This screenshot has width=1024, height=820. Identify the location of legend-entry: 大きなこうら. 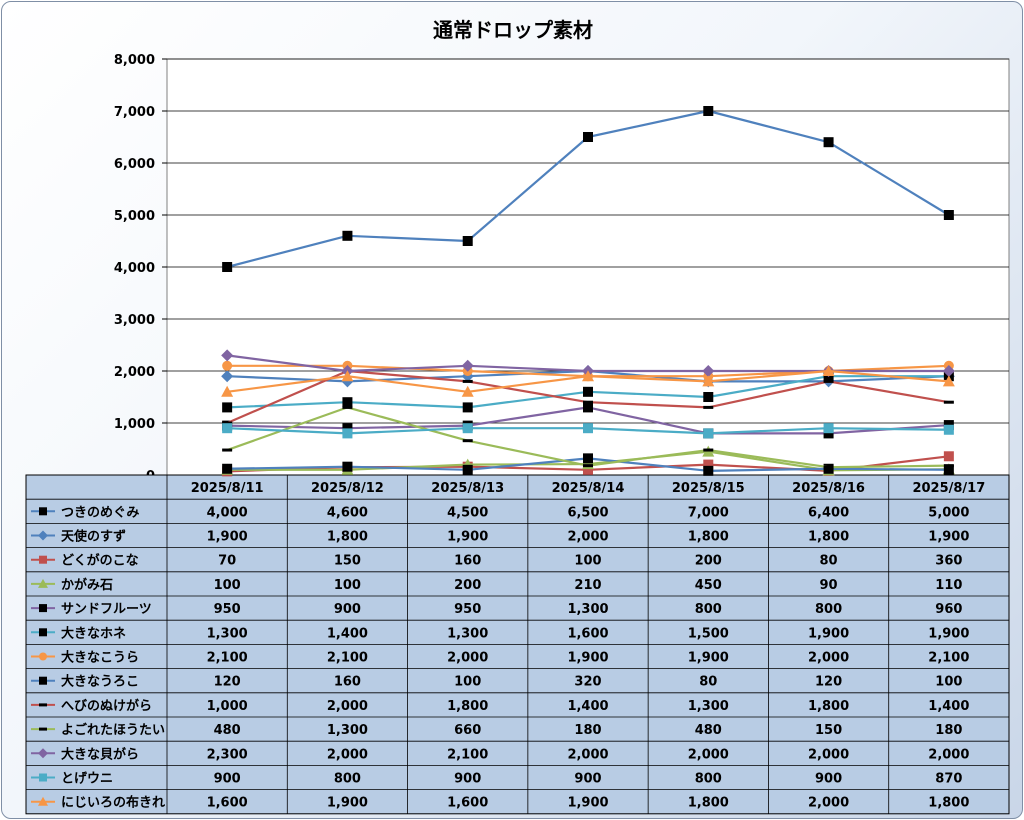
(100, 658).